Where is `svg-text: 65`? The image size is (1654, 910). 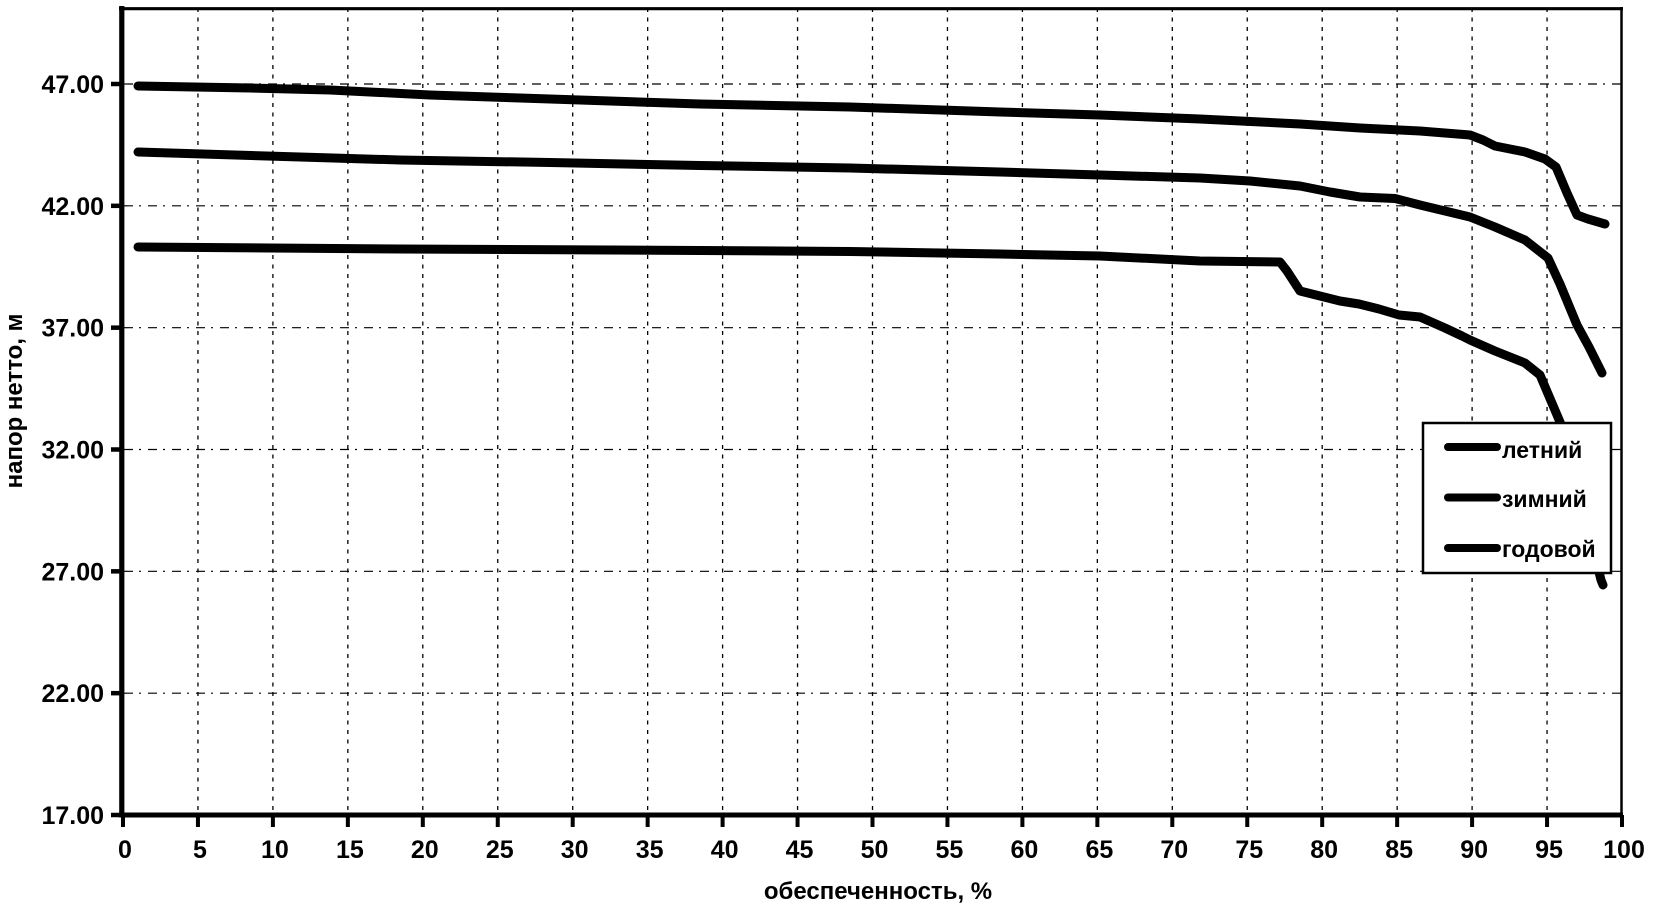
svg-text: 65 is located at coordinates (1099, 850).